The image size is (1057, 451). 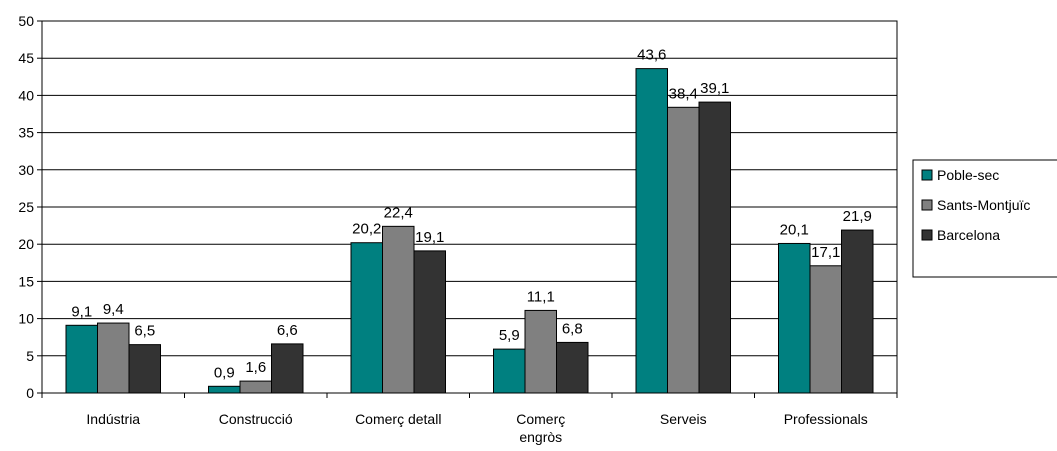 I want to click on legend-label: Sants-Montjuïc, so click(x=983, y=205).